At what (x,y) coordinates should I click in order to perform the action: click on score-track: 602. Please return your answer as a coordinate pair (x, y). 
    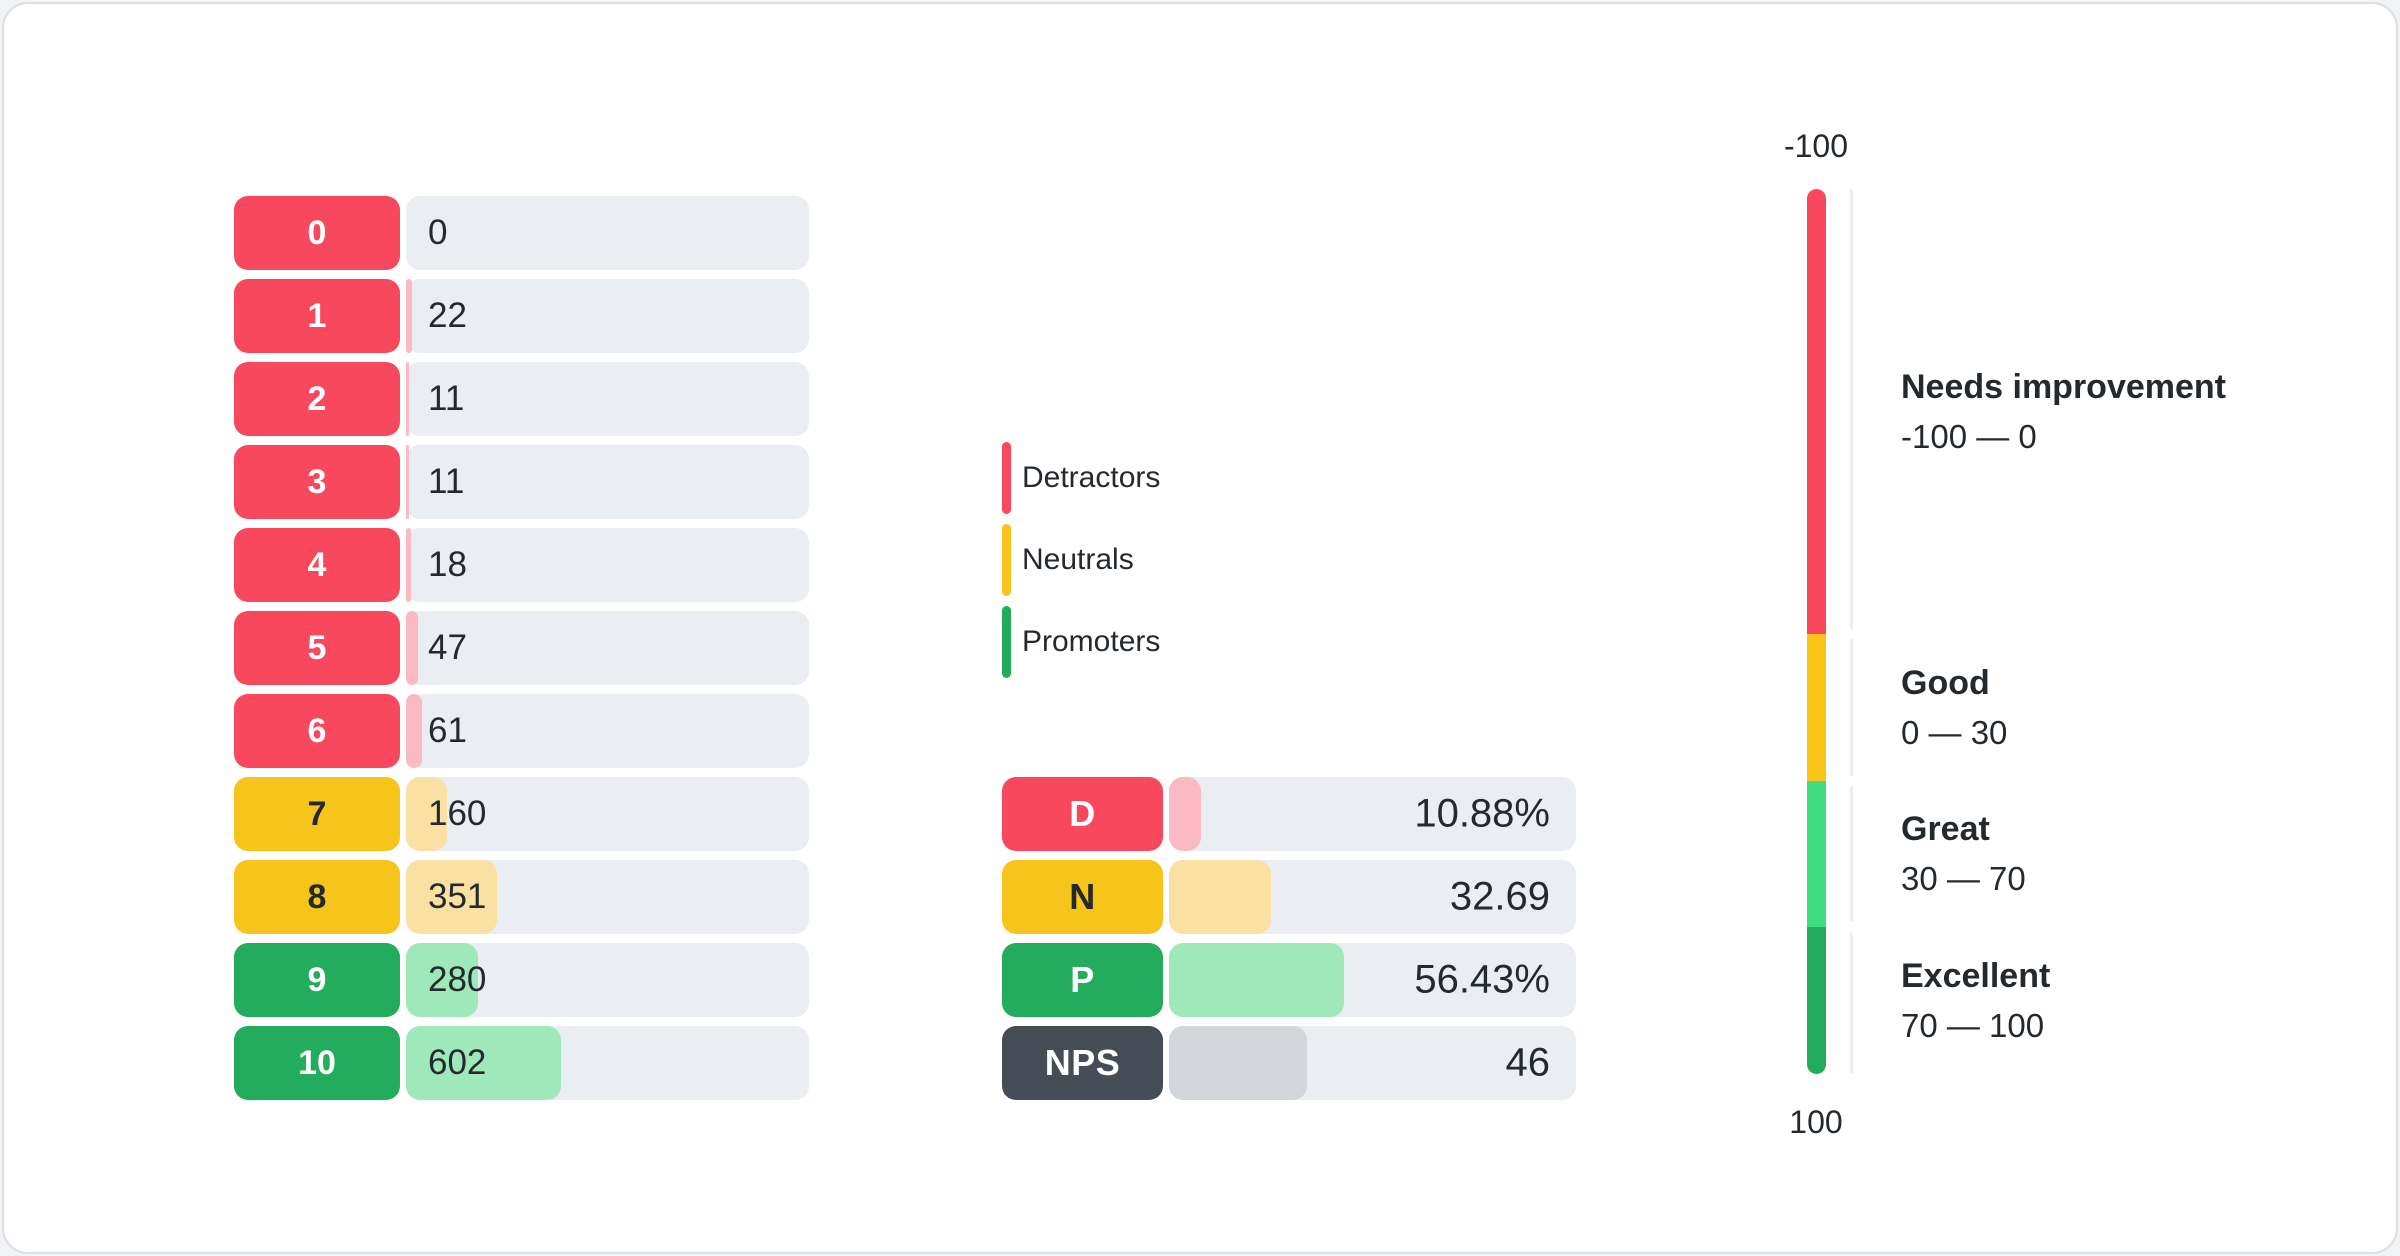
    Looking at the image, I should click on (607, 1063).